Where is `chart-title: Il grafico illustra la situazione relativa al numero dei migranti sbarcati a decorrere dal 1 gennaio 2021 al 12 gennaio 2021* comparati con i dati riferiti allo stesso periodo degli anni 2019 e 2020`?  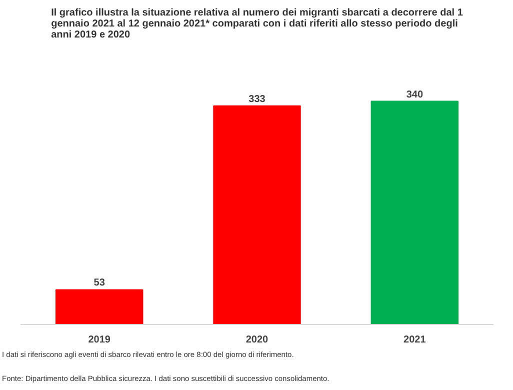
chart-title: Il grafico illustra la situazione relativa al numero dei migranti sbarcati a decorrere dal 1 gennaio 2021 al 12 gennaio 2021* comparati con i dati riferiti allo stesso periodo degli anni 2019 e 2020 is located at coordinates (257, 24).